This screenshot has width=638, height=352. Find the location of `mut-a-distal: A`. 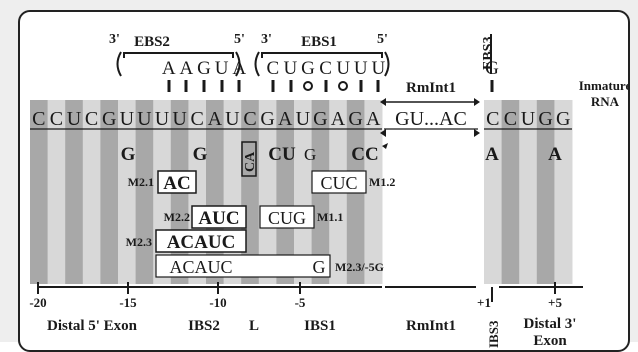

mut-a-distal: A is located at coordinates (555, 154).